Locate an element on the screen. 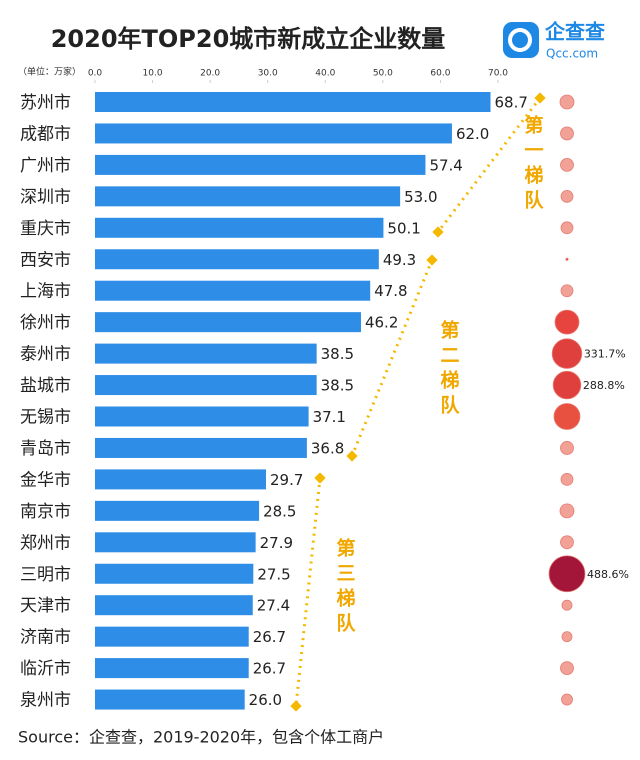 This screenshot has height=760, width=640. value-label: 27.4 is located at coordinates (273, 606).